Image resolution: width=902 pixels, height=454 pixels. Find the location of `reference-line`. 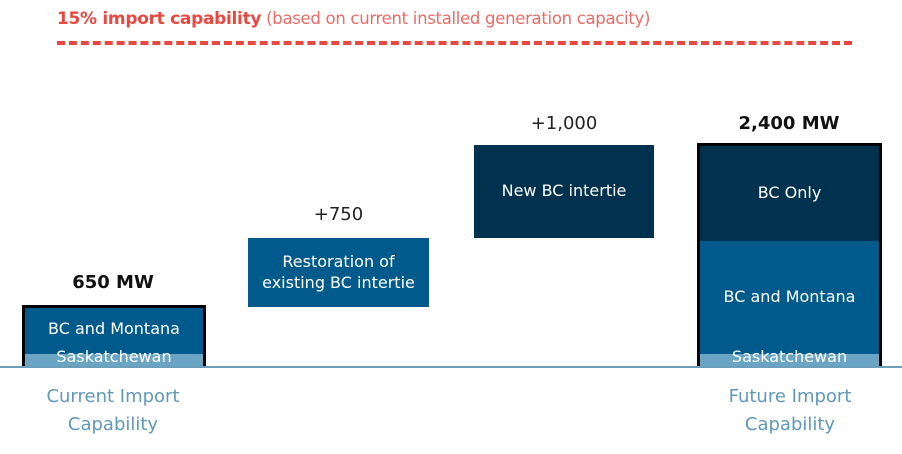

reference-line is located at coordinates (454, 43).